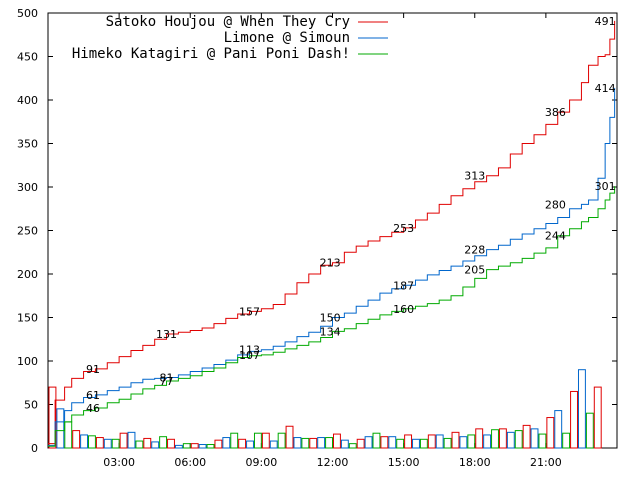 The width and height of the screenshot is (640, 480). What do you see at coordinates (333, 462) in the screenshot?
I see `x-tick-label: 12:00` at bounding box center [333, 462].